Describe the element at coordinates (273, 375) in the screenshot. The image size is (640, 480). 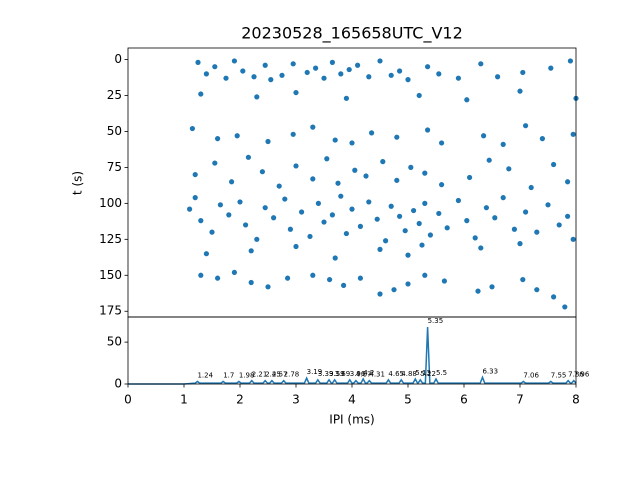
I see `peak-label: 2.45` at that location.